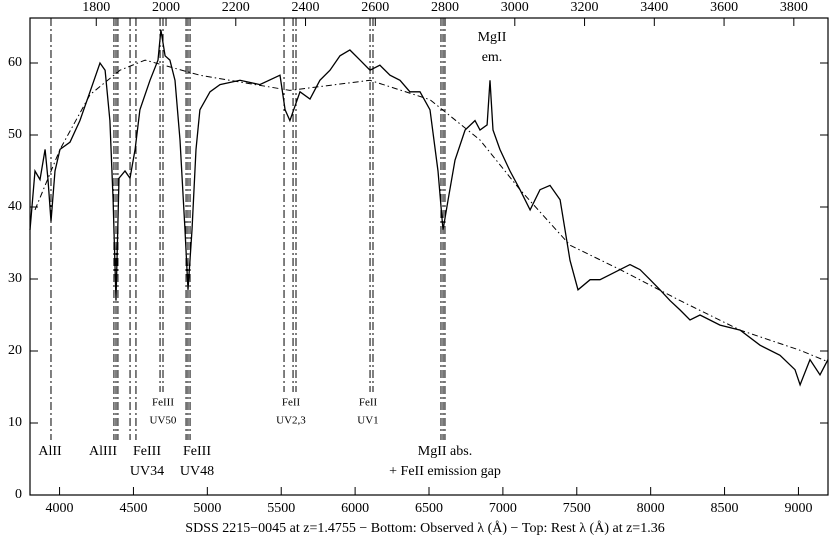  Describe the element at coordinates (355, 508) in the screenshot. I see `x-tick-label: 6000` at that location.